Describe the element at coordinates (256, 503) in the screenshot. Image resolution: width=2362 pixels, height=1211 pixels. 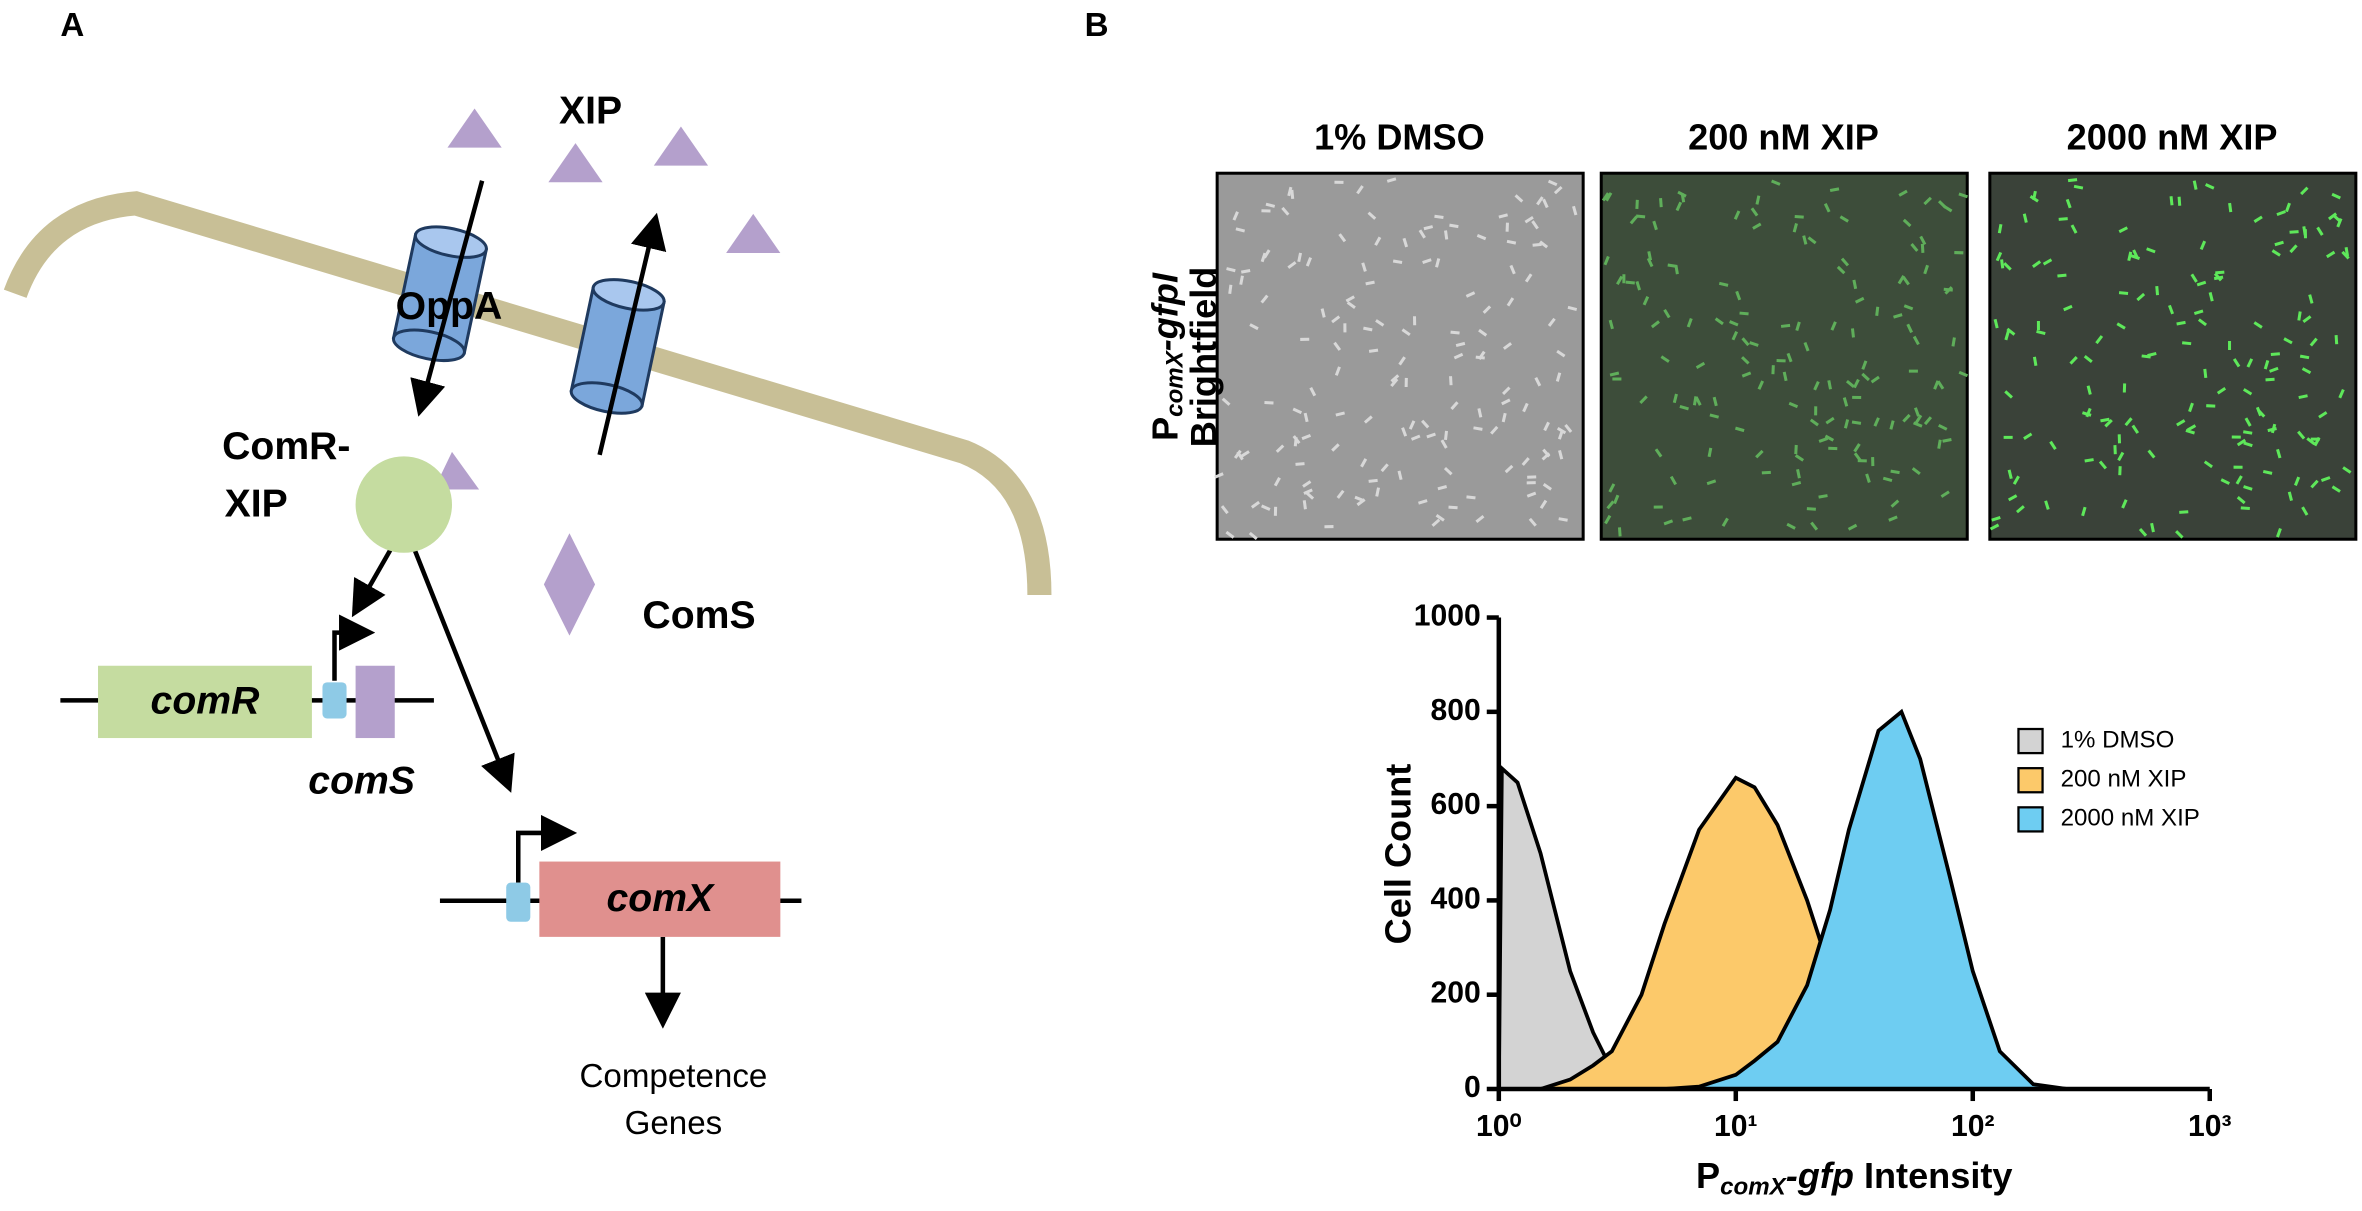
I see `label: XIP` at that location.